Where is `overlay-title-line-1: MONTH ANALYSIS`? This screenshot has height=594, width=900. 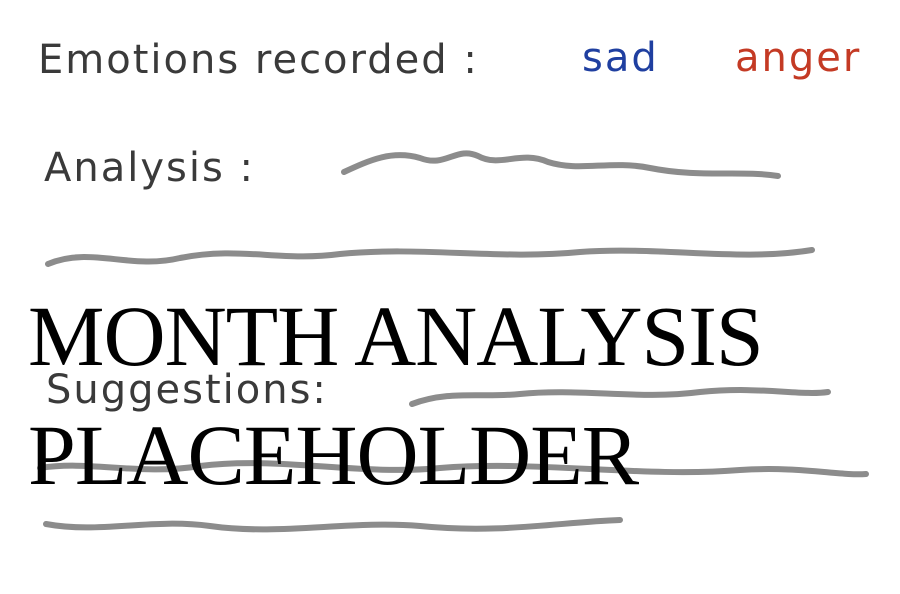
overlay-title-line-1: MONTH ANALYSIS is located at coordinates (396, 336).